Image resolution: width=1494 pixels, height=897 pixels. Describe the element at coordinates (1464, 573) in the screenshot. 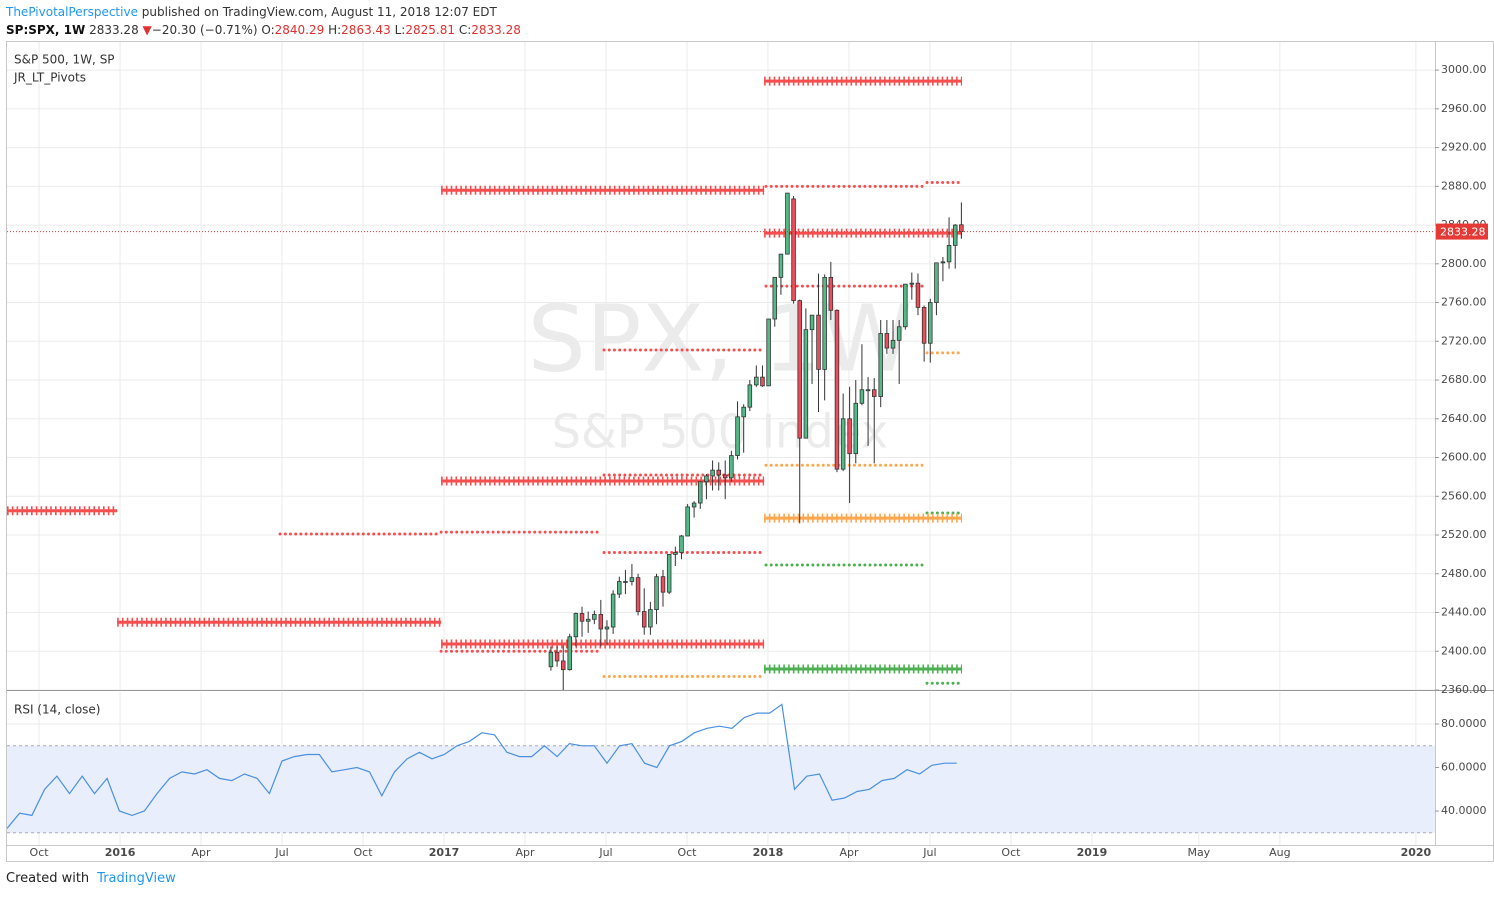

I see `y-tick-label: 2480.00` at that location.